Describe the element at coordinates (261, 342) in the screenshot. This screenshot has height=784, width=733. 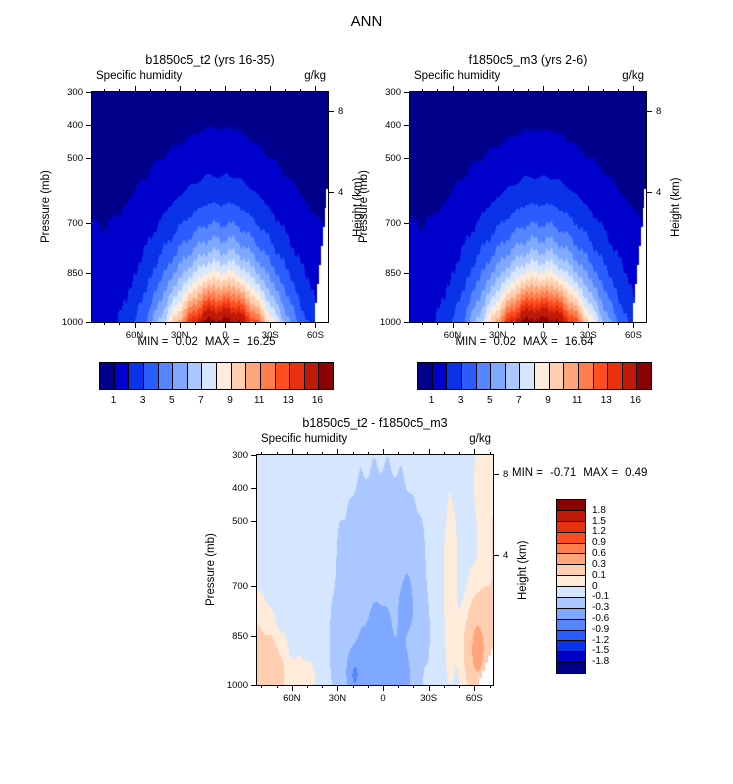
I see `stats-max-value: 16.25` at that location.